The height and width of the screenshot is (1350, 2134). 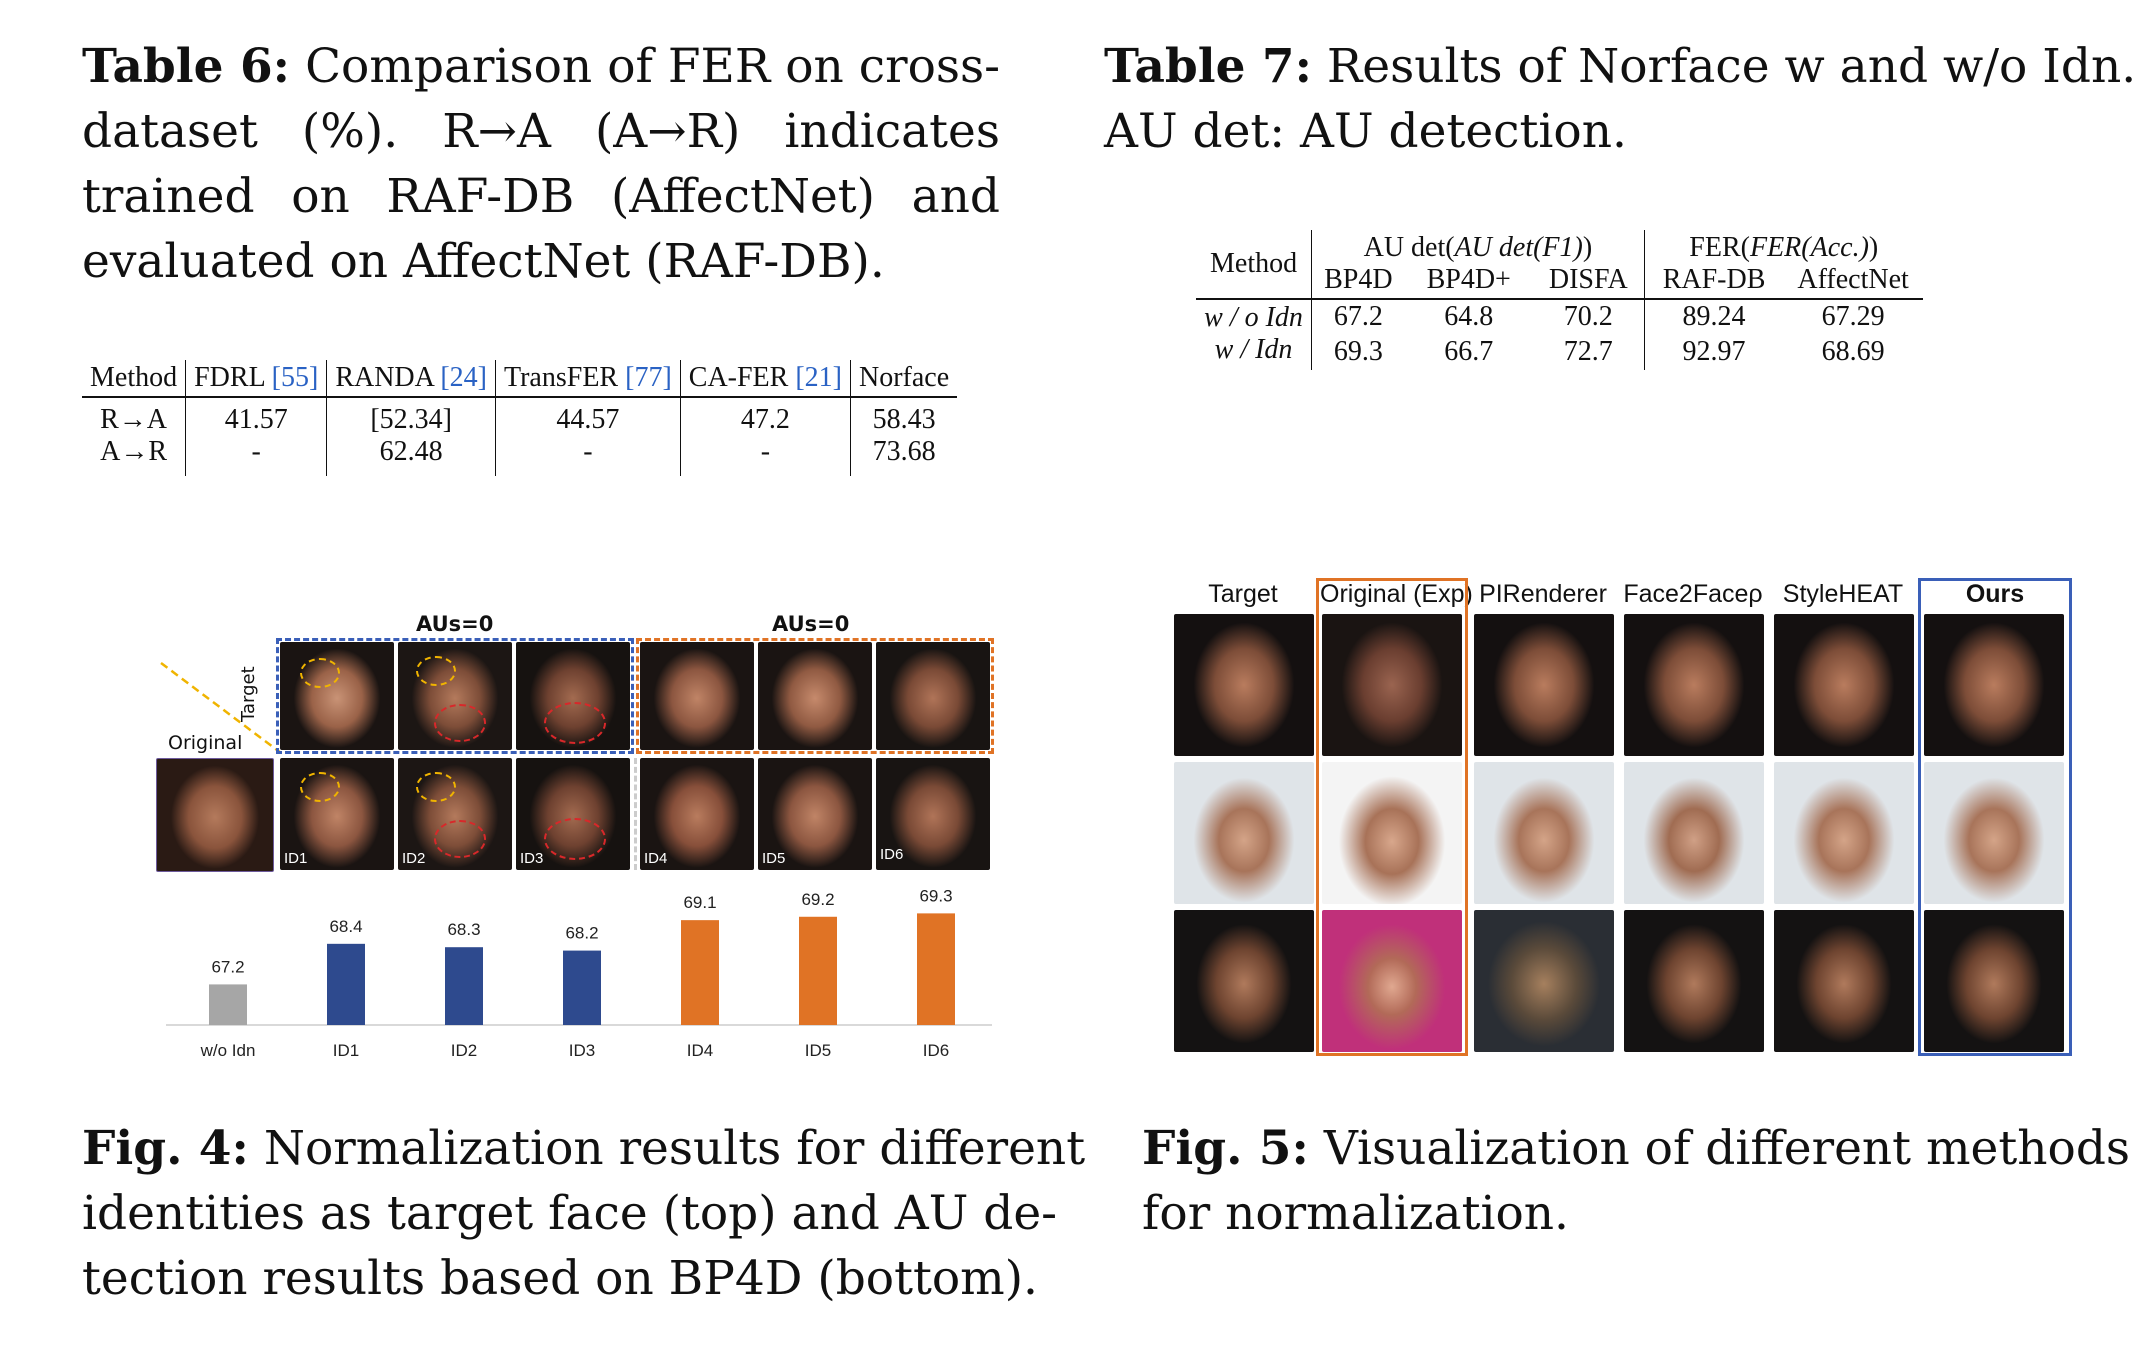 I want to click on table6-cell: A→R, so click(x=134, y=456).